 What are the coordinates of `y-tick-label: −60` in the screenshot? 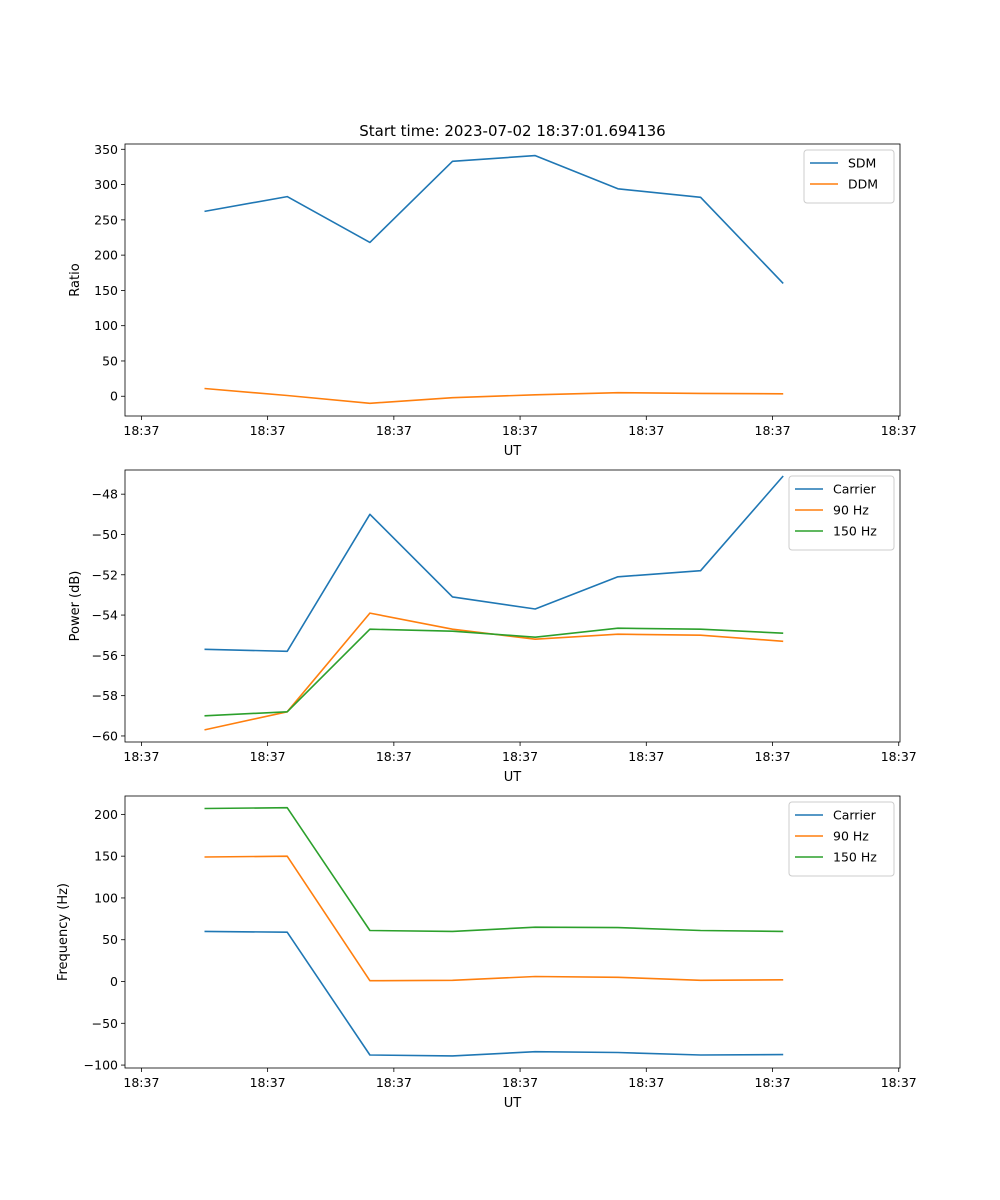 It's located at (105, 735).